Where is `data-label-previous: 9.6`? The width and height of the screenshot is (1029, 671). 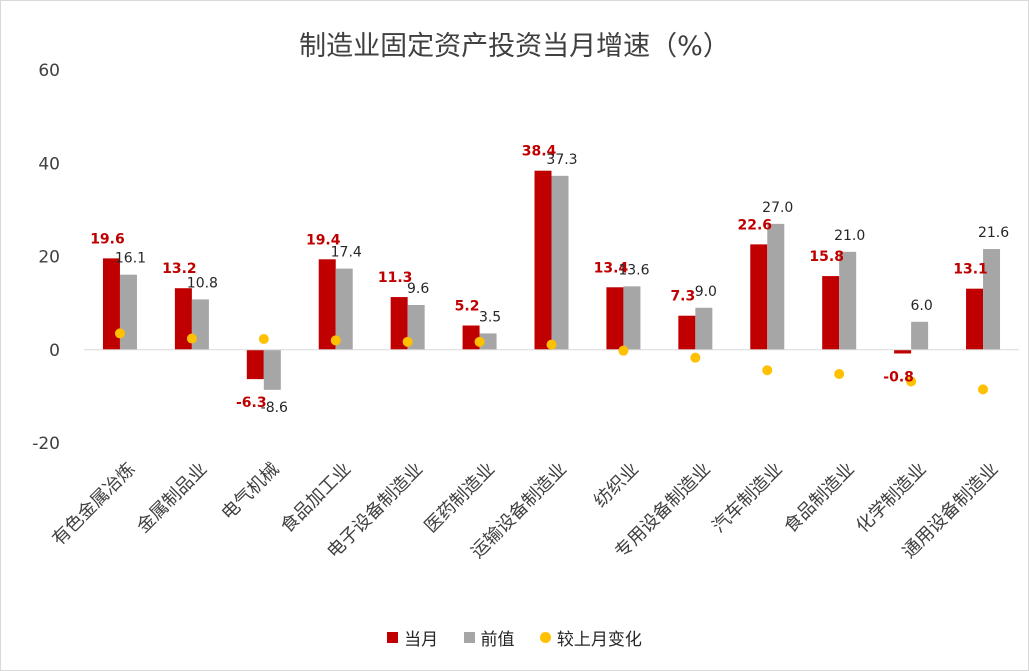 data-label-previous: 9.6 is located at coordinates (418, 289).